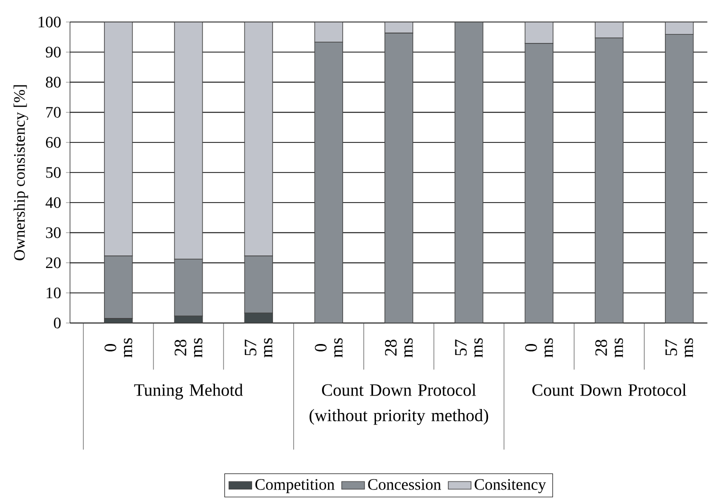 The image size is (714, 504). What do you see at coordinates (53, 82) in the screenshot?
I see `y-tick-label: 80` at bounding box center [53, 82].